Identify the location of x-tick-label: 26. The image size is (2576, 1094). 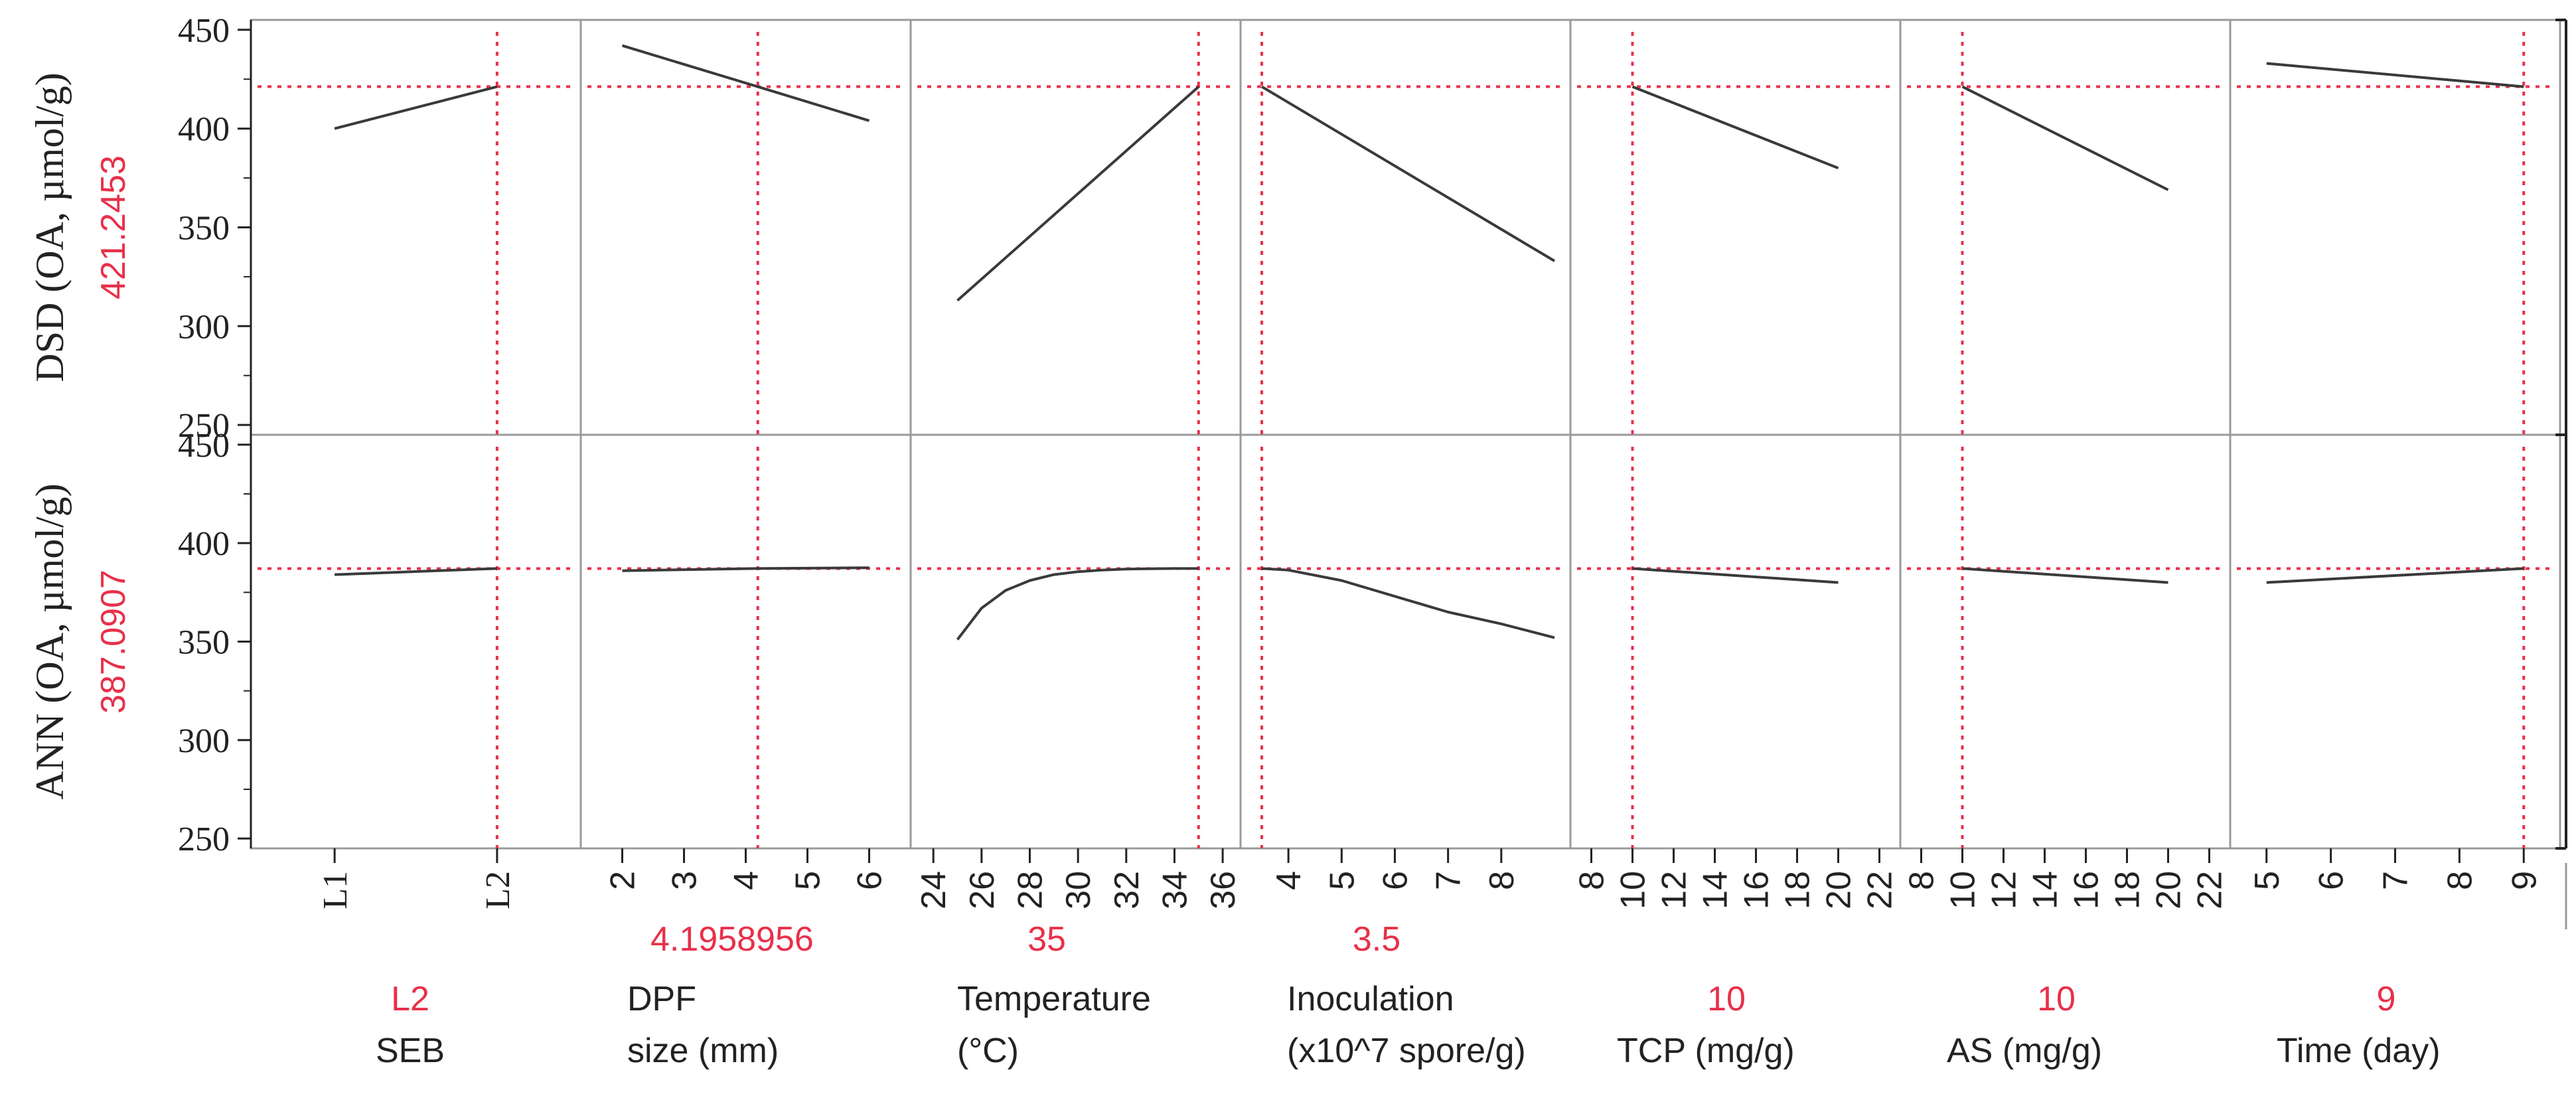
(983, 890).